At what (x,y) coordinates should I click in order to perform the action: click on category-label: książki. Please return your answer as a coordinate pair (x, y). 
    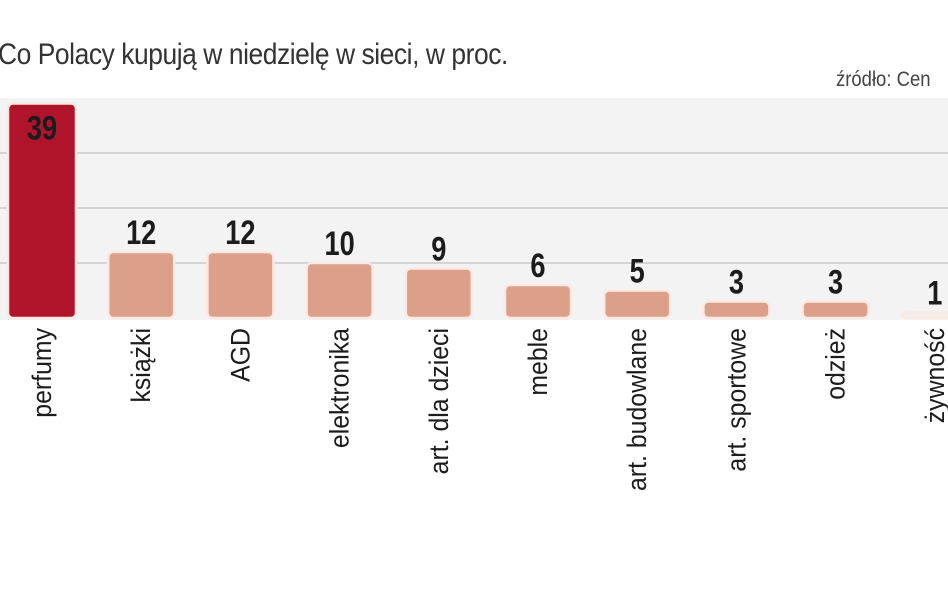
    Looking at the image, I should click on (141, 365).